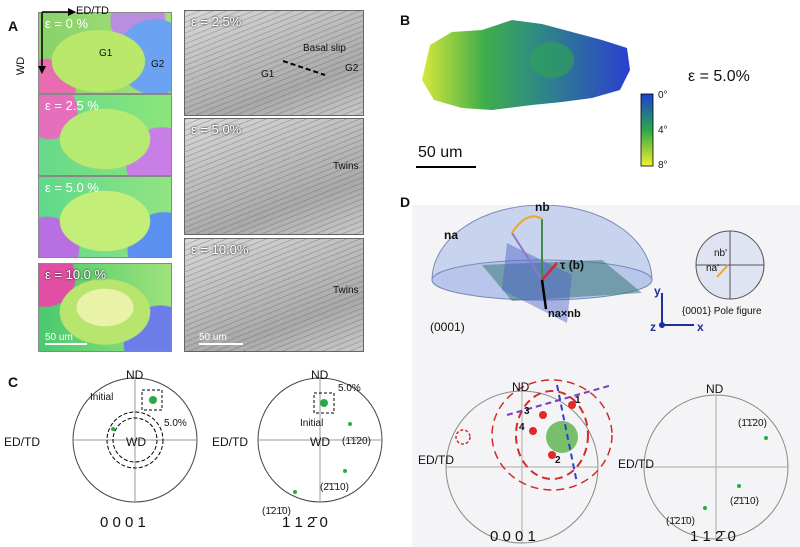 The height and width of the screenshot is (547, 800). What do you see at coordinates (274, 176) in the screenshot?
I see `sem-image-5: ε = 5.0% Twins` at bounding box center [274, 176].